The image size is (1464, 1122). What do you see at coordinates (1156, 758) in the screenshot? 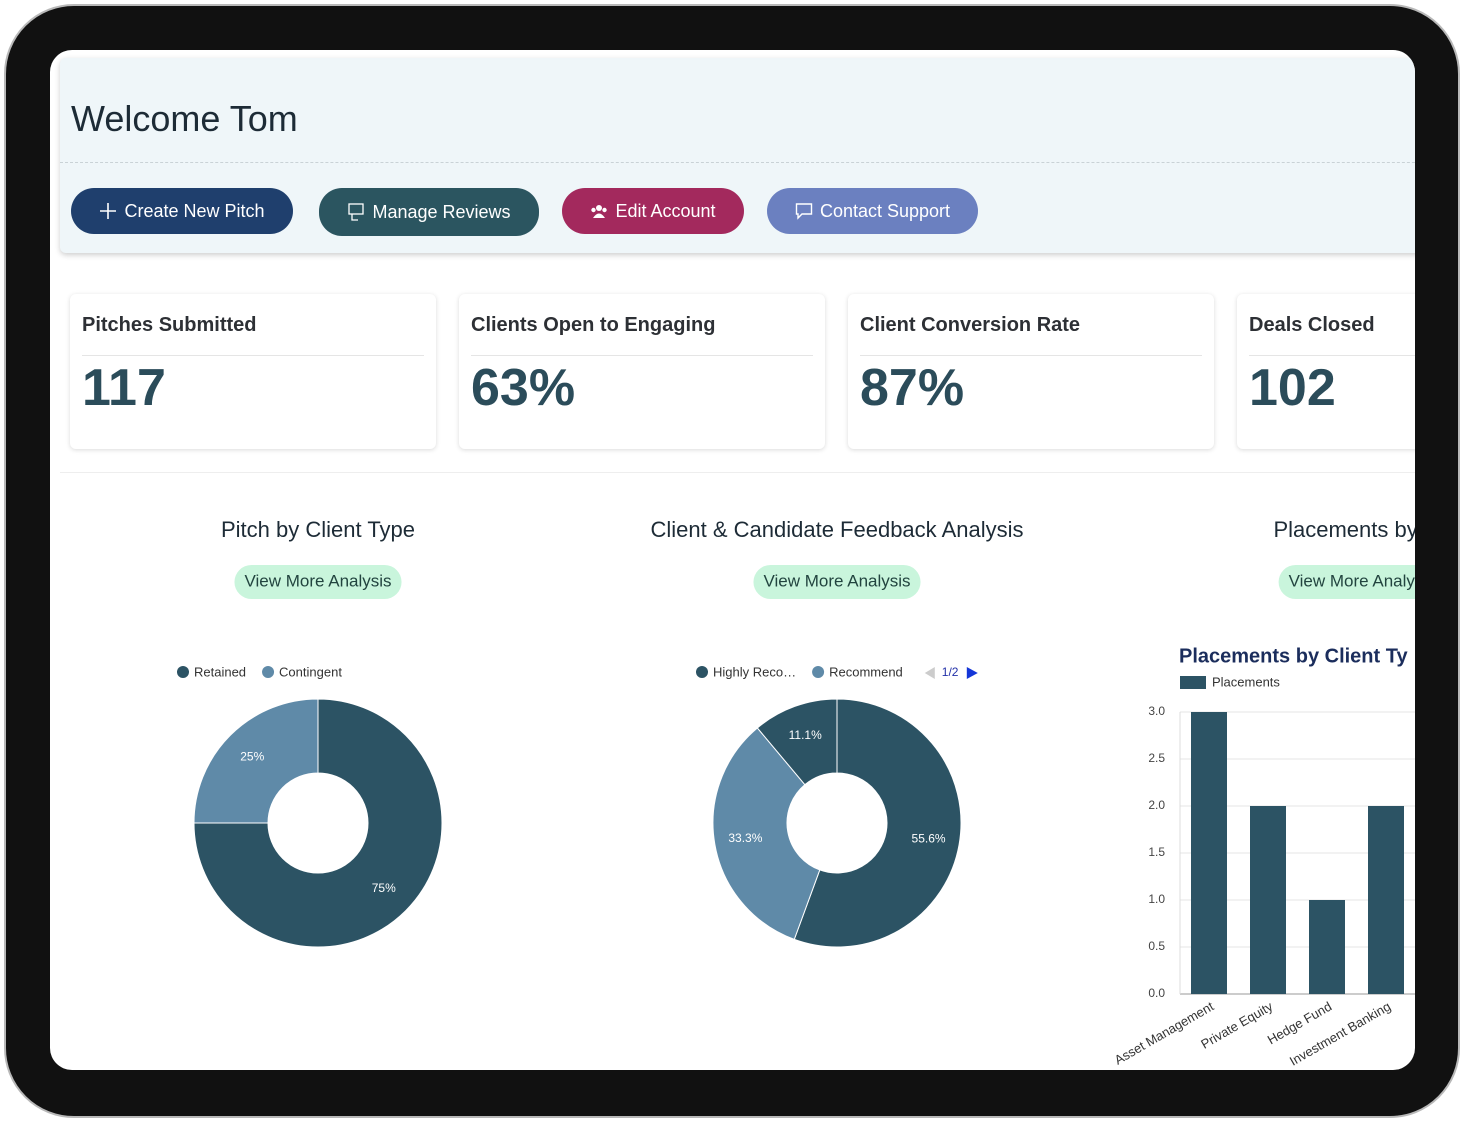
I see `y-tick-label: 2.5` at bounding box center [1156, 758].